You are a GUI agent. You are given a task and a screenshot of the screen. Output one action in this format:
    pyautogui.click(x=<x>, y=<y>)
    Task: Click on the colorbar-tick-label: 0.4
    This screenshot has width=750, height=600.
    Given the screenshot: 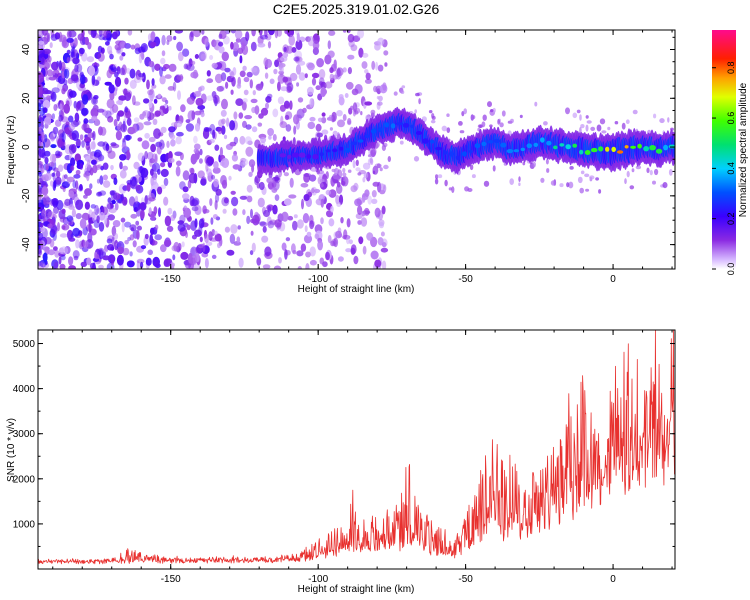 What is the action you would take?
    pyautogui.click(x=731, y=168)
    